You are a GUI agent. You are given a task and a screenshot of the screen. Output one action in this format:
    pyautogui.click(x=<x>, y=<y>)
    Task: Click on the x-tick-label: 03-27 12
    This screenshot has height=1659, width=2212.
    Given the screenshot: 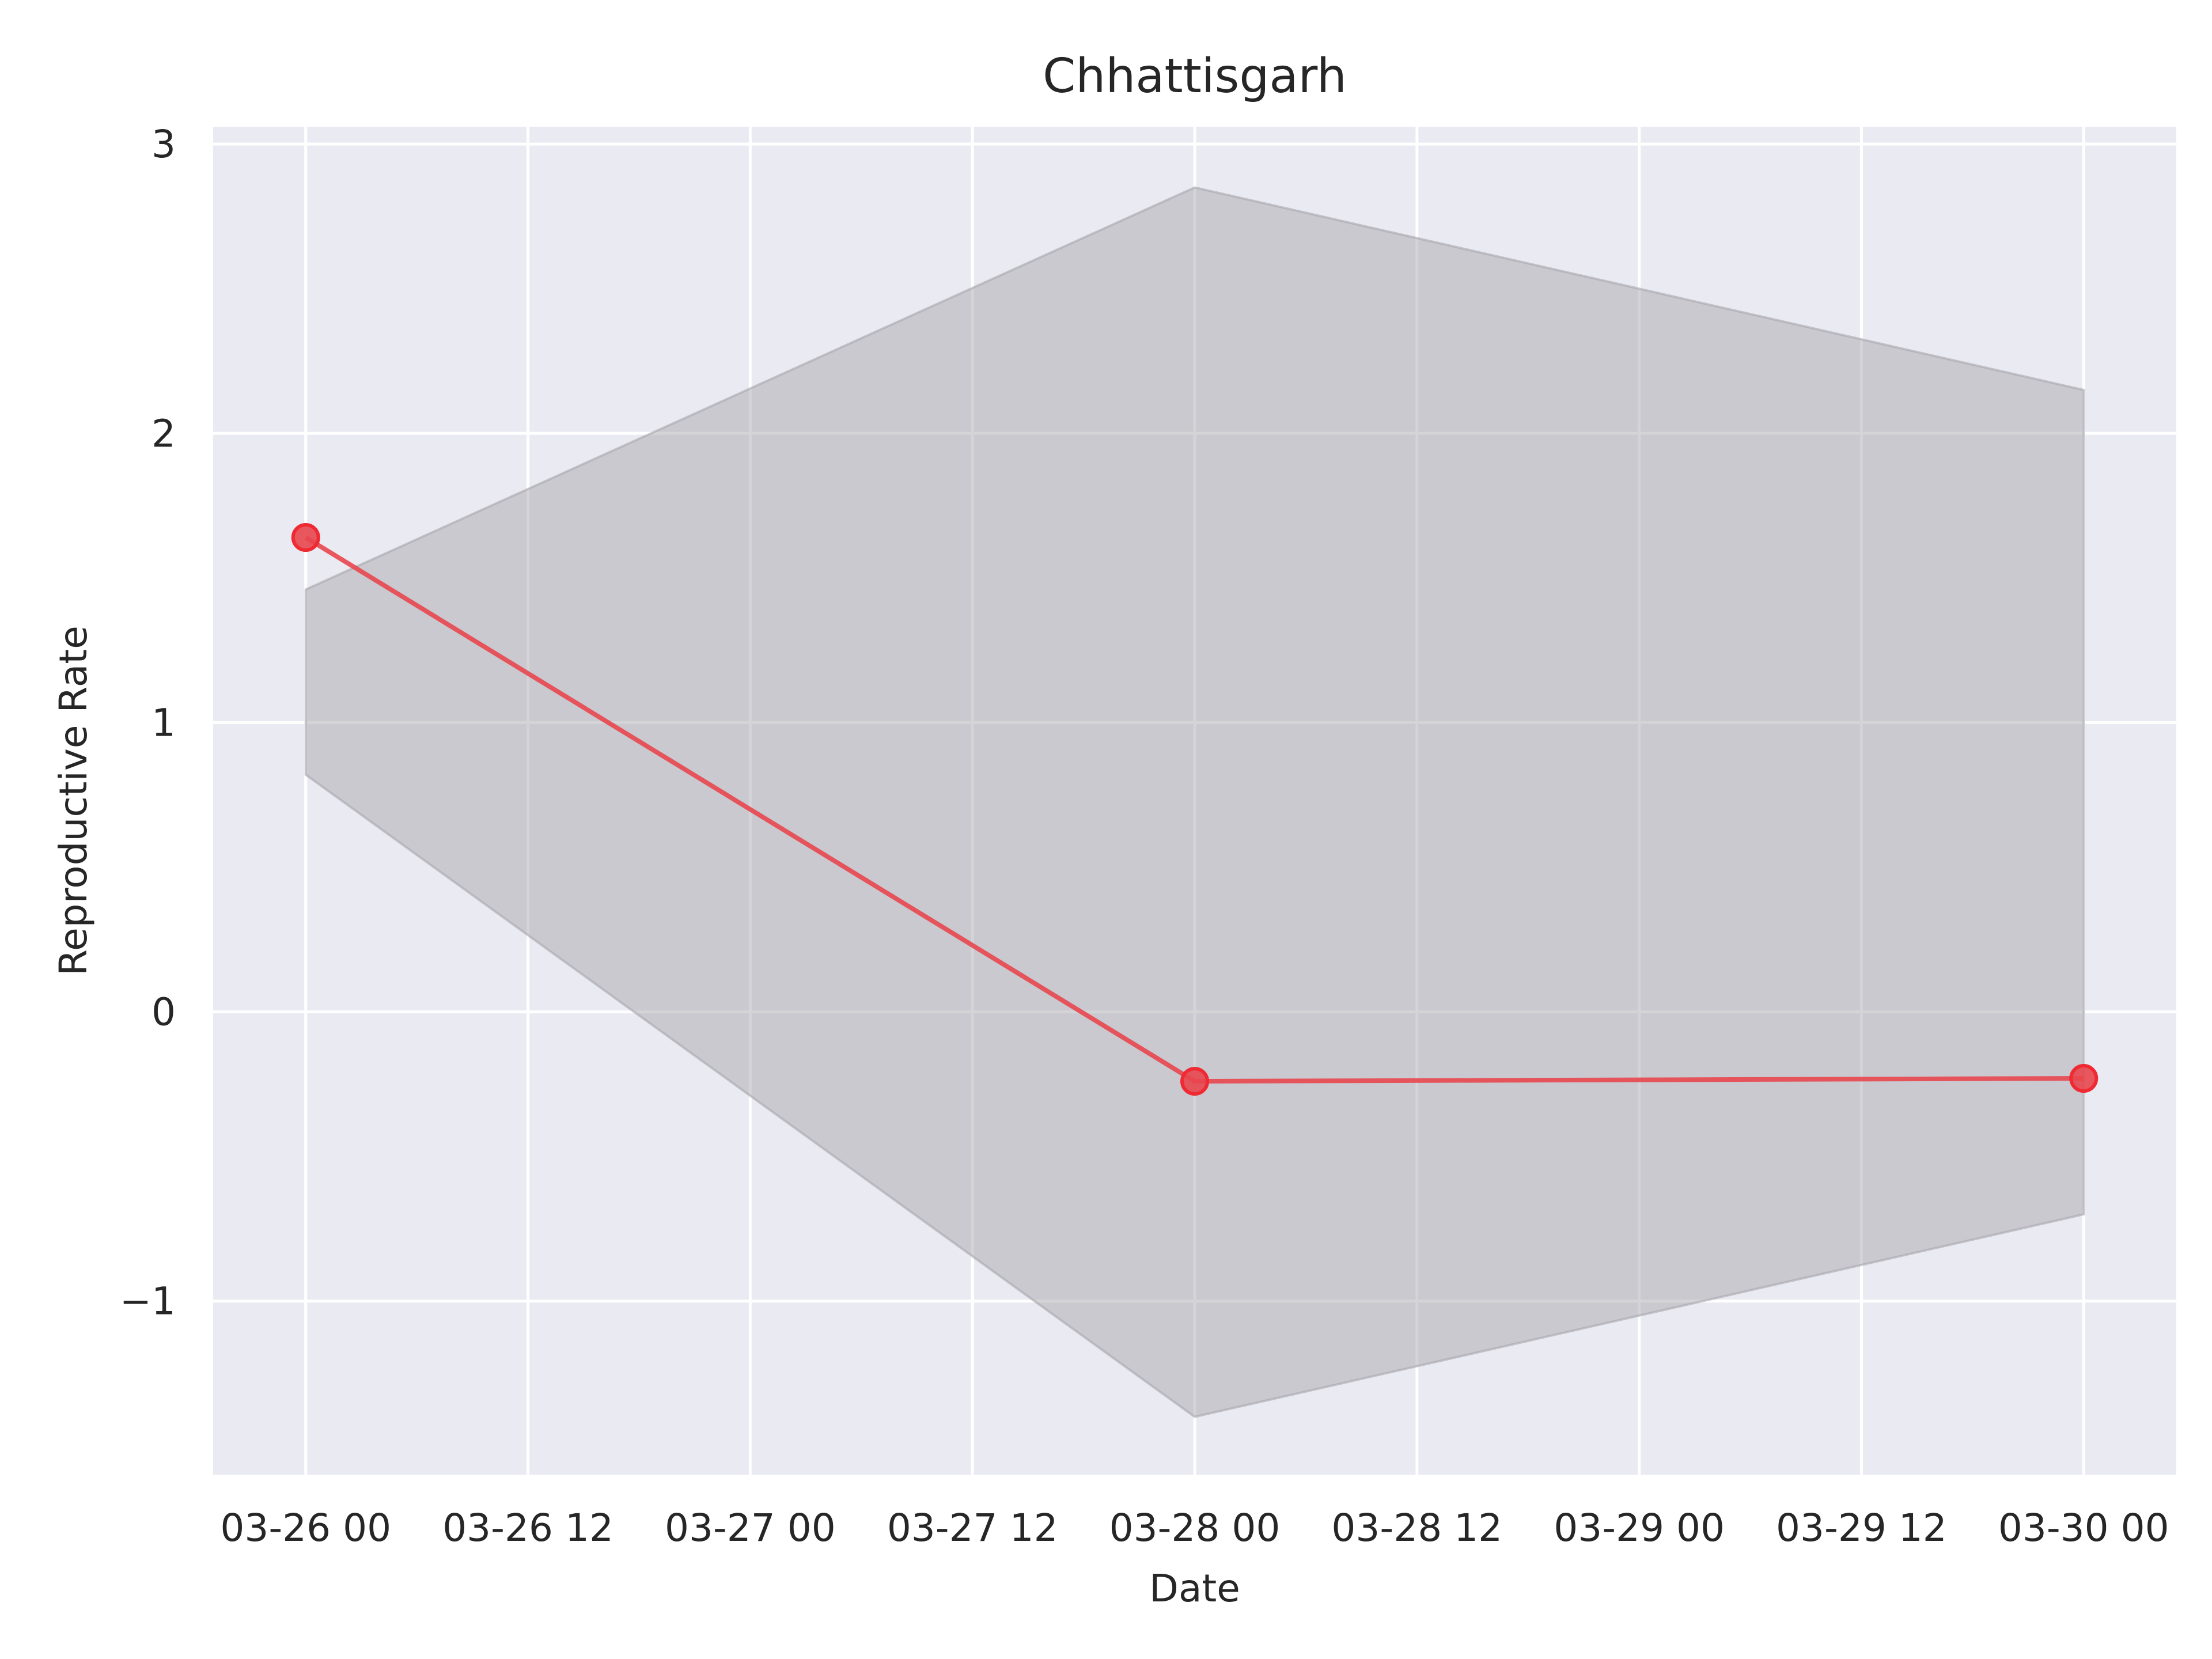 What is the action you would take?
    pyautogui.click(x=972, y=1528)
    